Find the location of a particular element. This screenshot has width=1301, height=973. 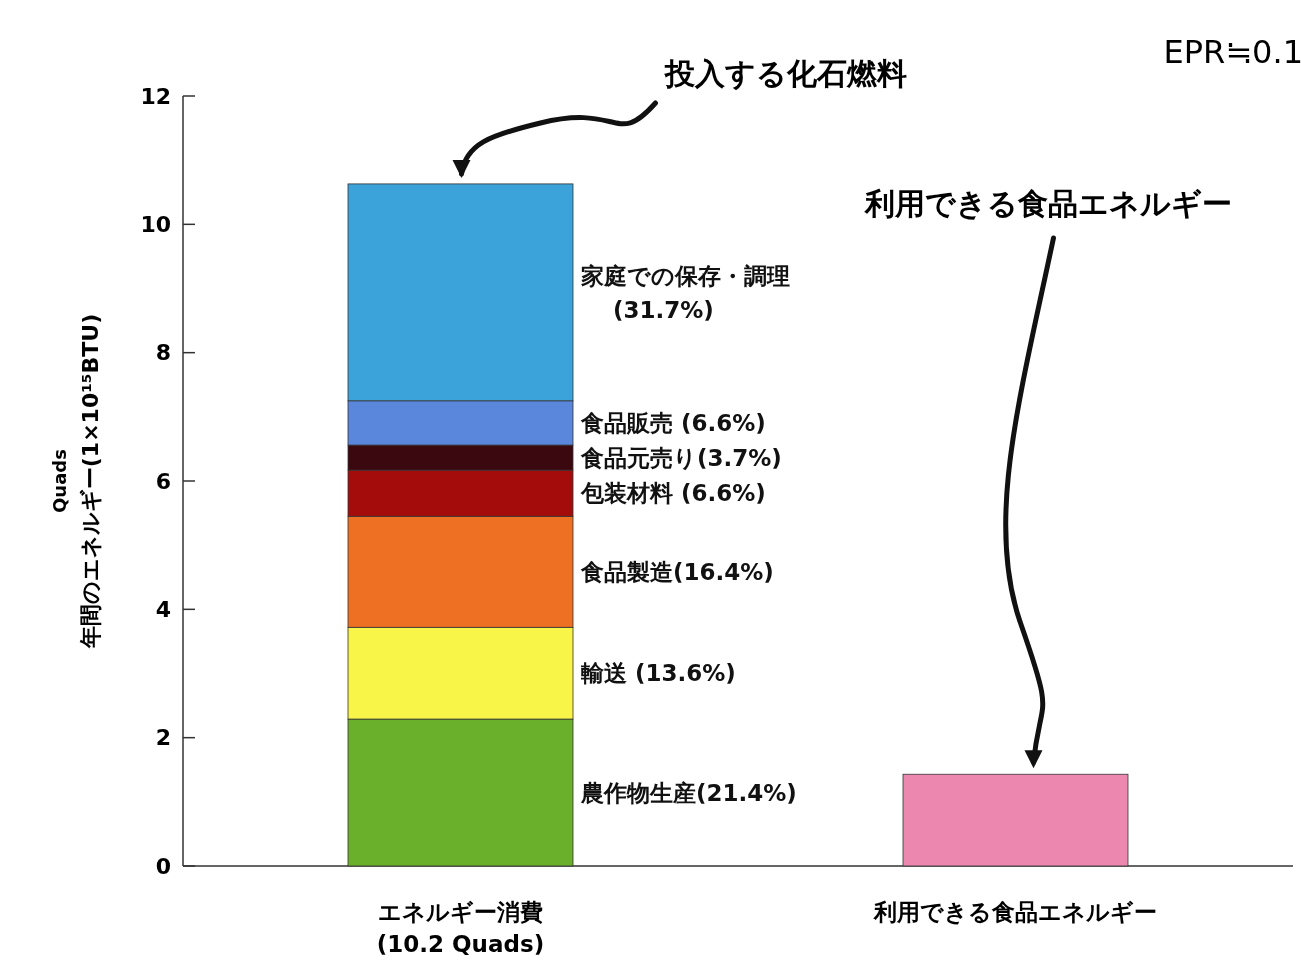

x-tick-label: エネルギー消費 (10.2 Quads) is located at coordinates (460, 928).